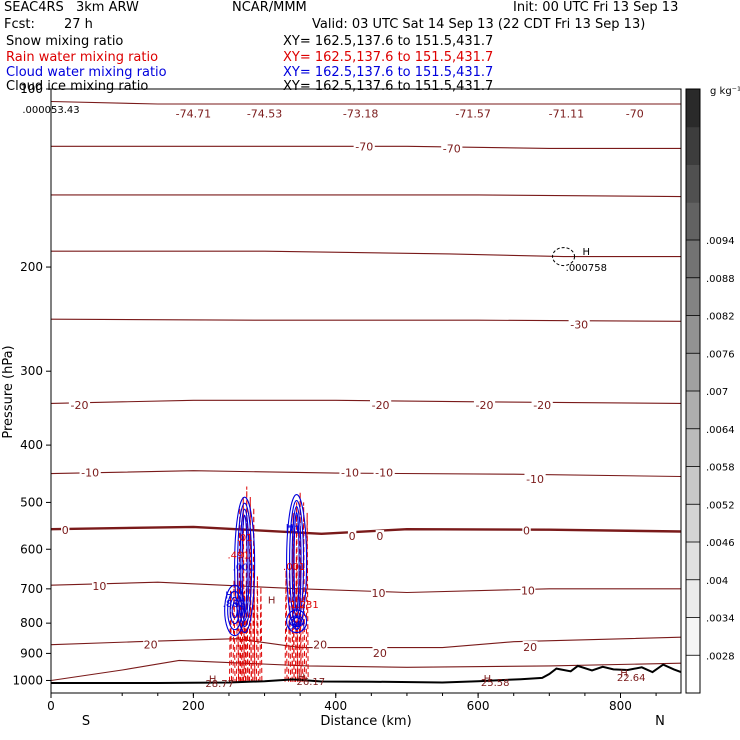  Describe the element at coordinates (219, 684) in the screenshot. I see `extremum-label: 28.77` at that location.